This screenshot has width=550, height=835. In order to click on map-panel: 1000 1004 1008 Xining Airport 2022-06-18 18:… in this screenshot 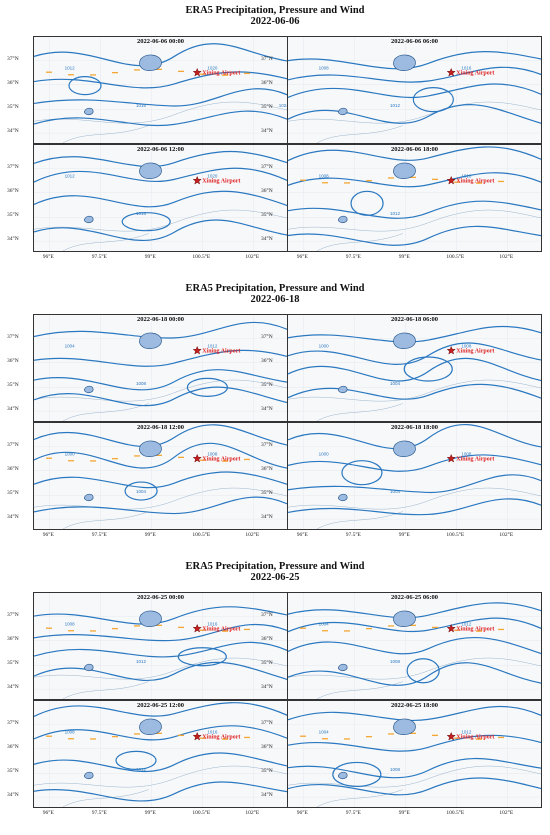, I will do `click(414, 476)`.